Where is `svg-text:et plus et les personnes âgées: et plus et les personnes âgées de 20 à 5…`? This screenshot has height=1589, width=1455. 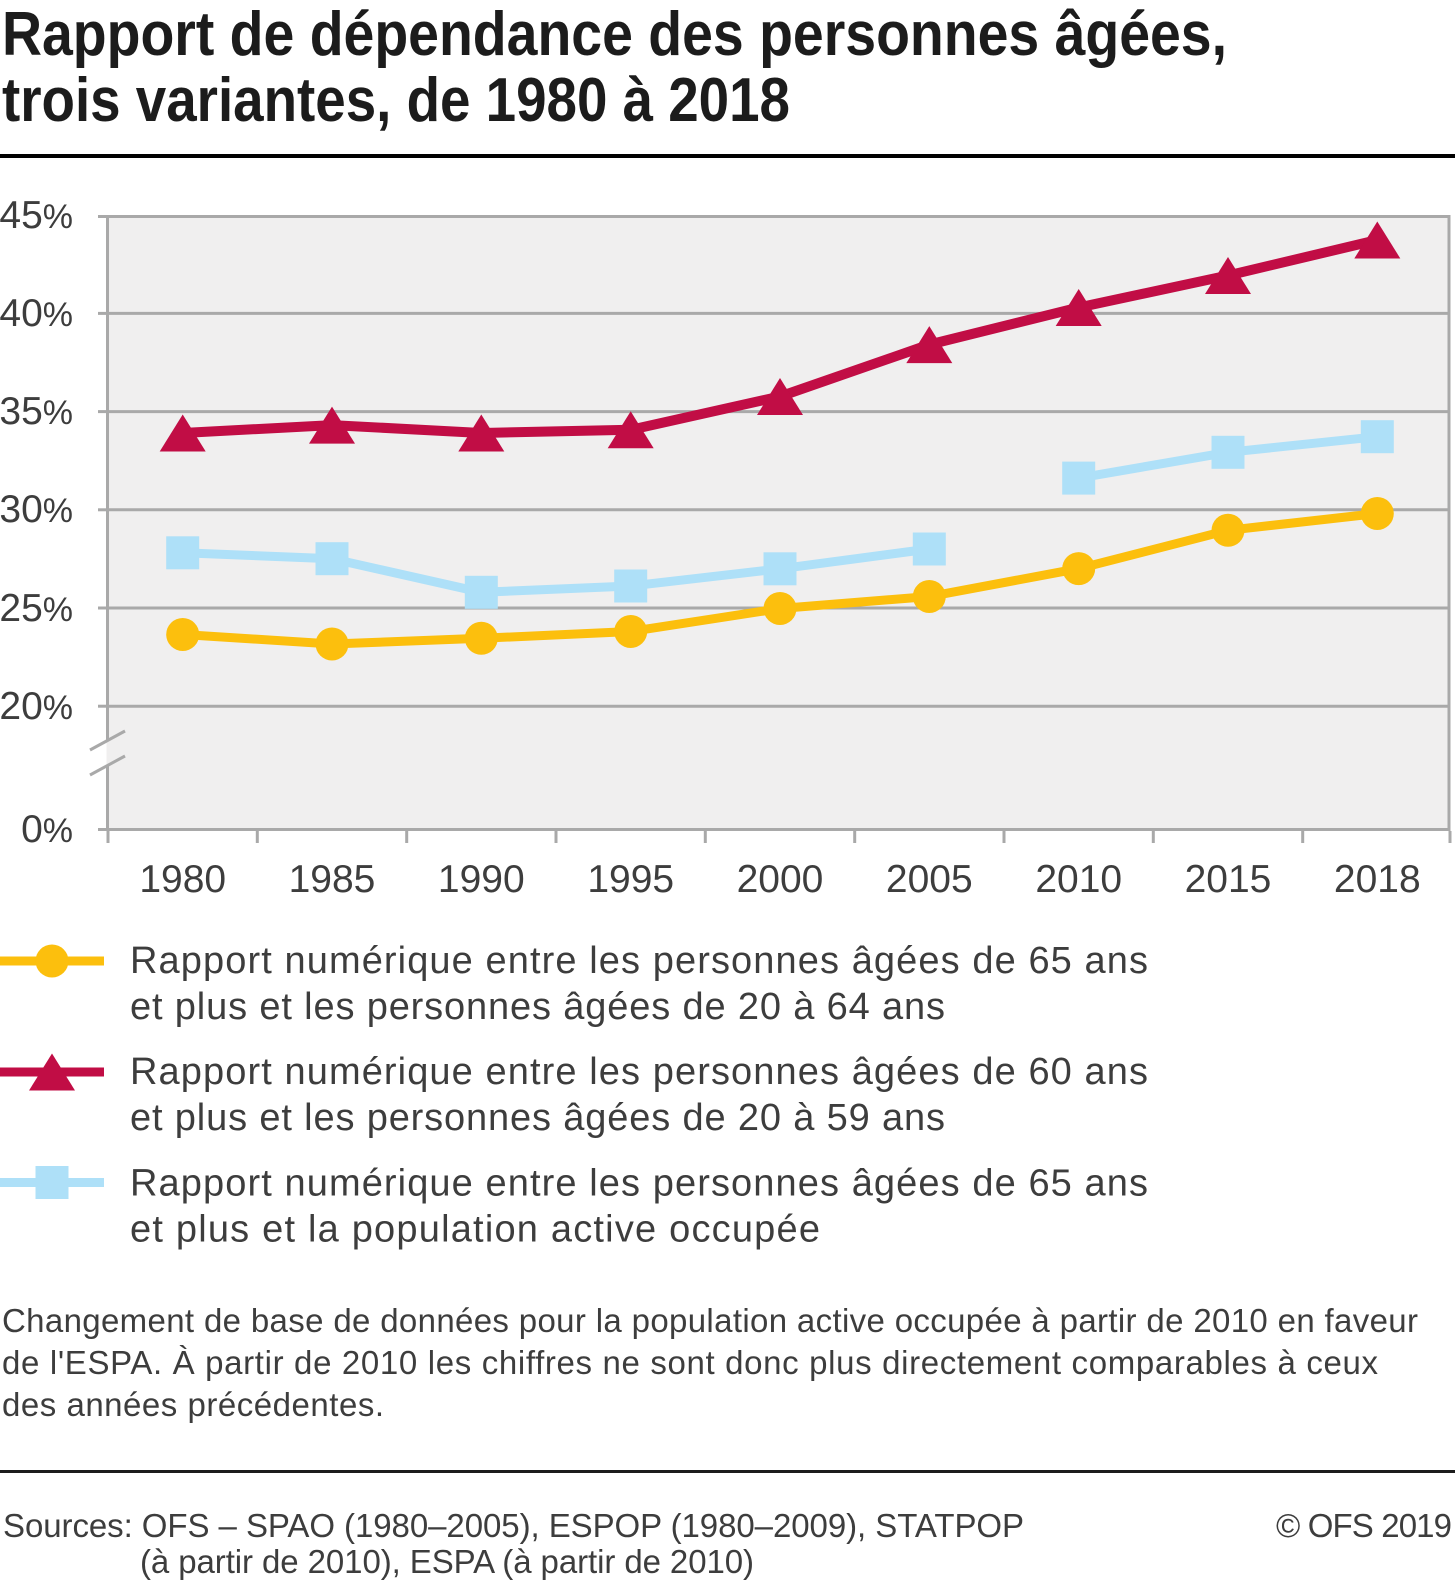
svg-text:et plus et les personnes âgées: et plus et les personnes âgées de 20 à 5… is located at coordinates (537, 1118).